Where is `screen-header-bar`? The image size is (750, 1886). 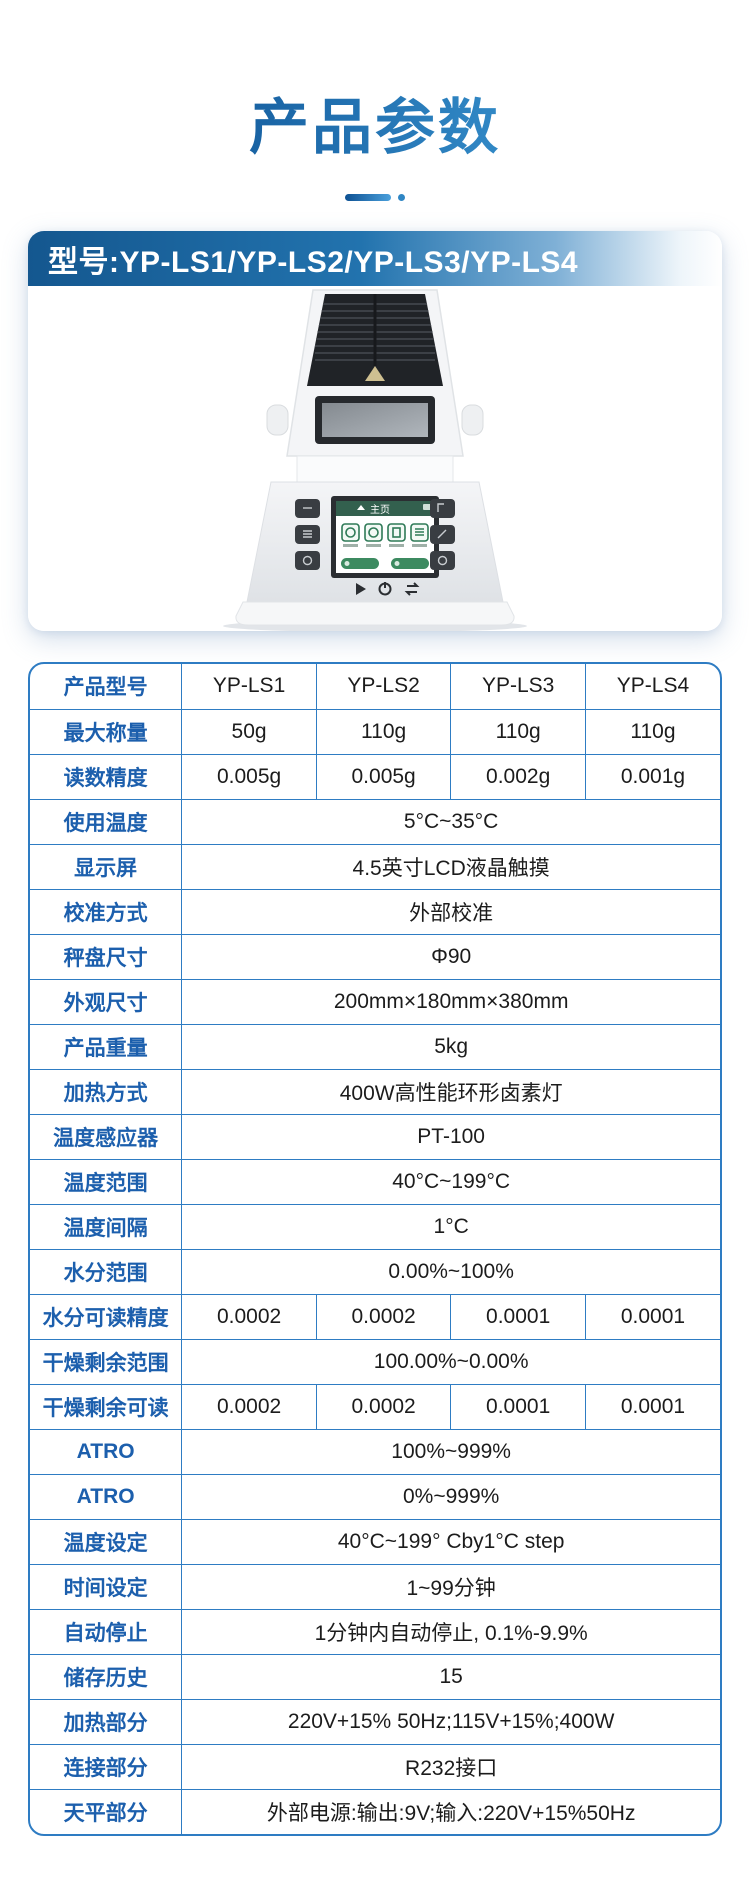 screen-header-bar is located at coordinates (385, 508).